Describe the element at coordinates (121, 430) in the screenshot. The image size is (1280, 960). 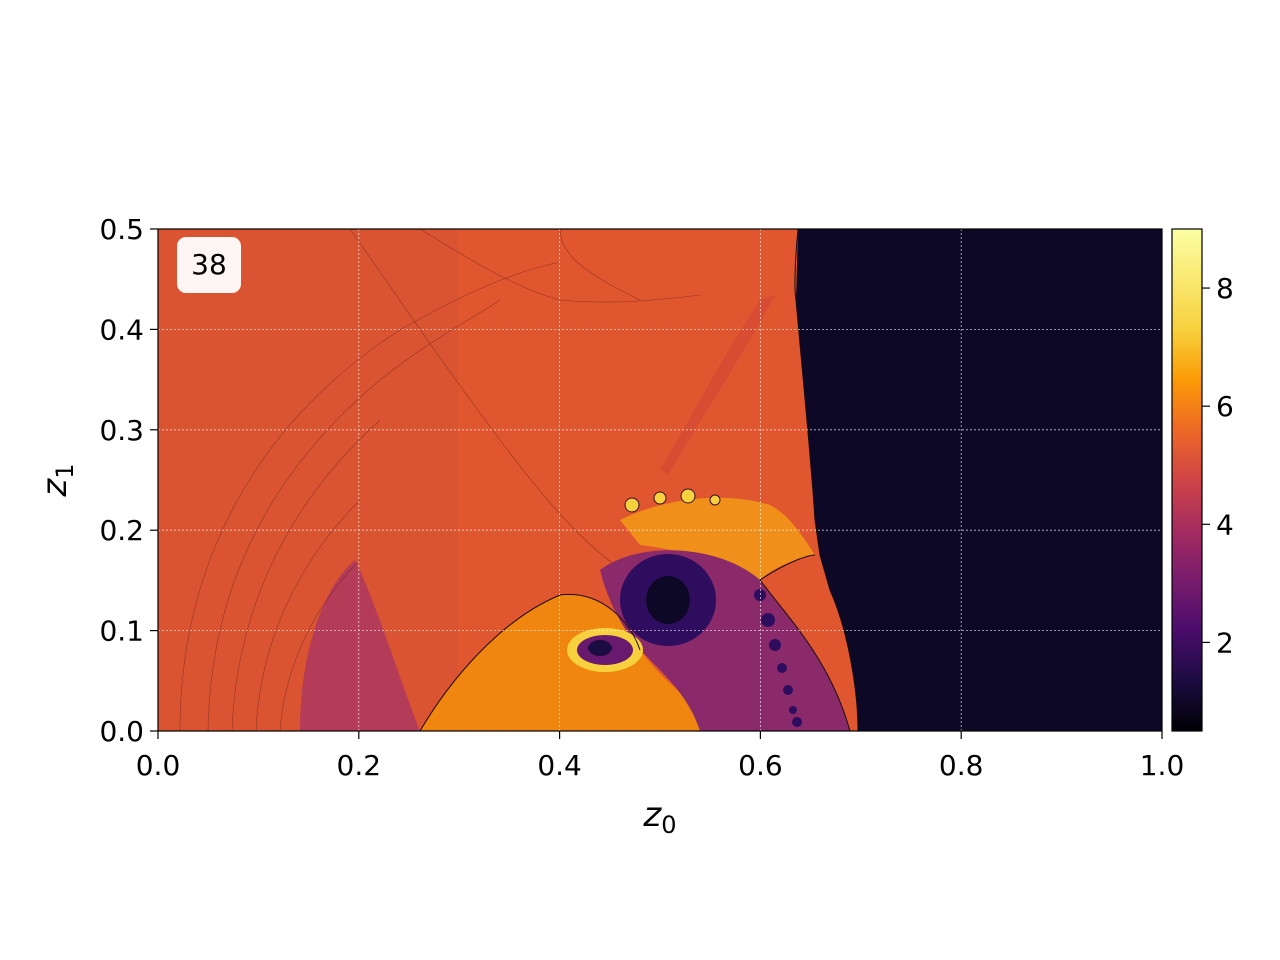
I see `y-tick-label: 0.3` at that location.